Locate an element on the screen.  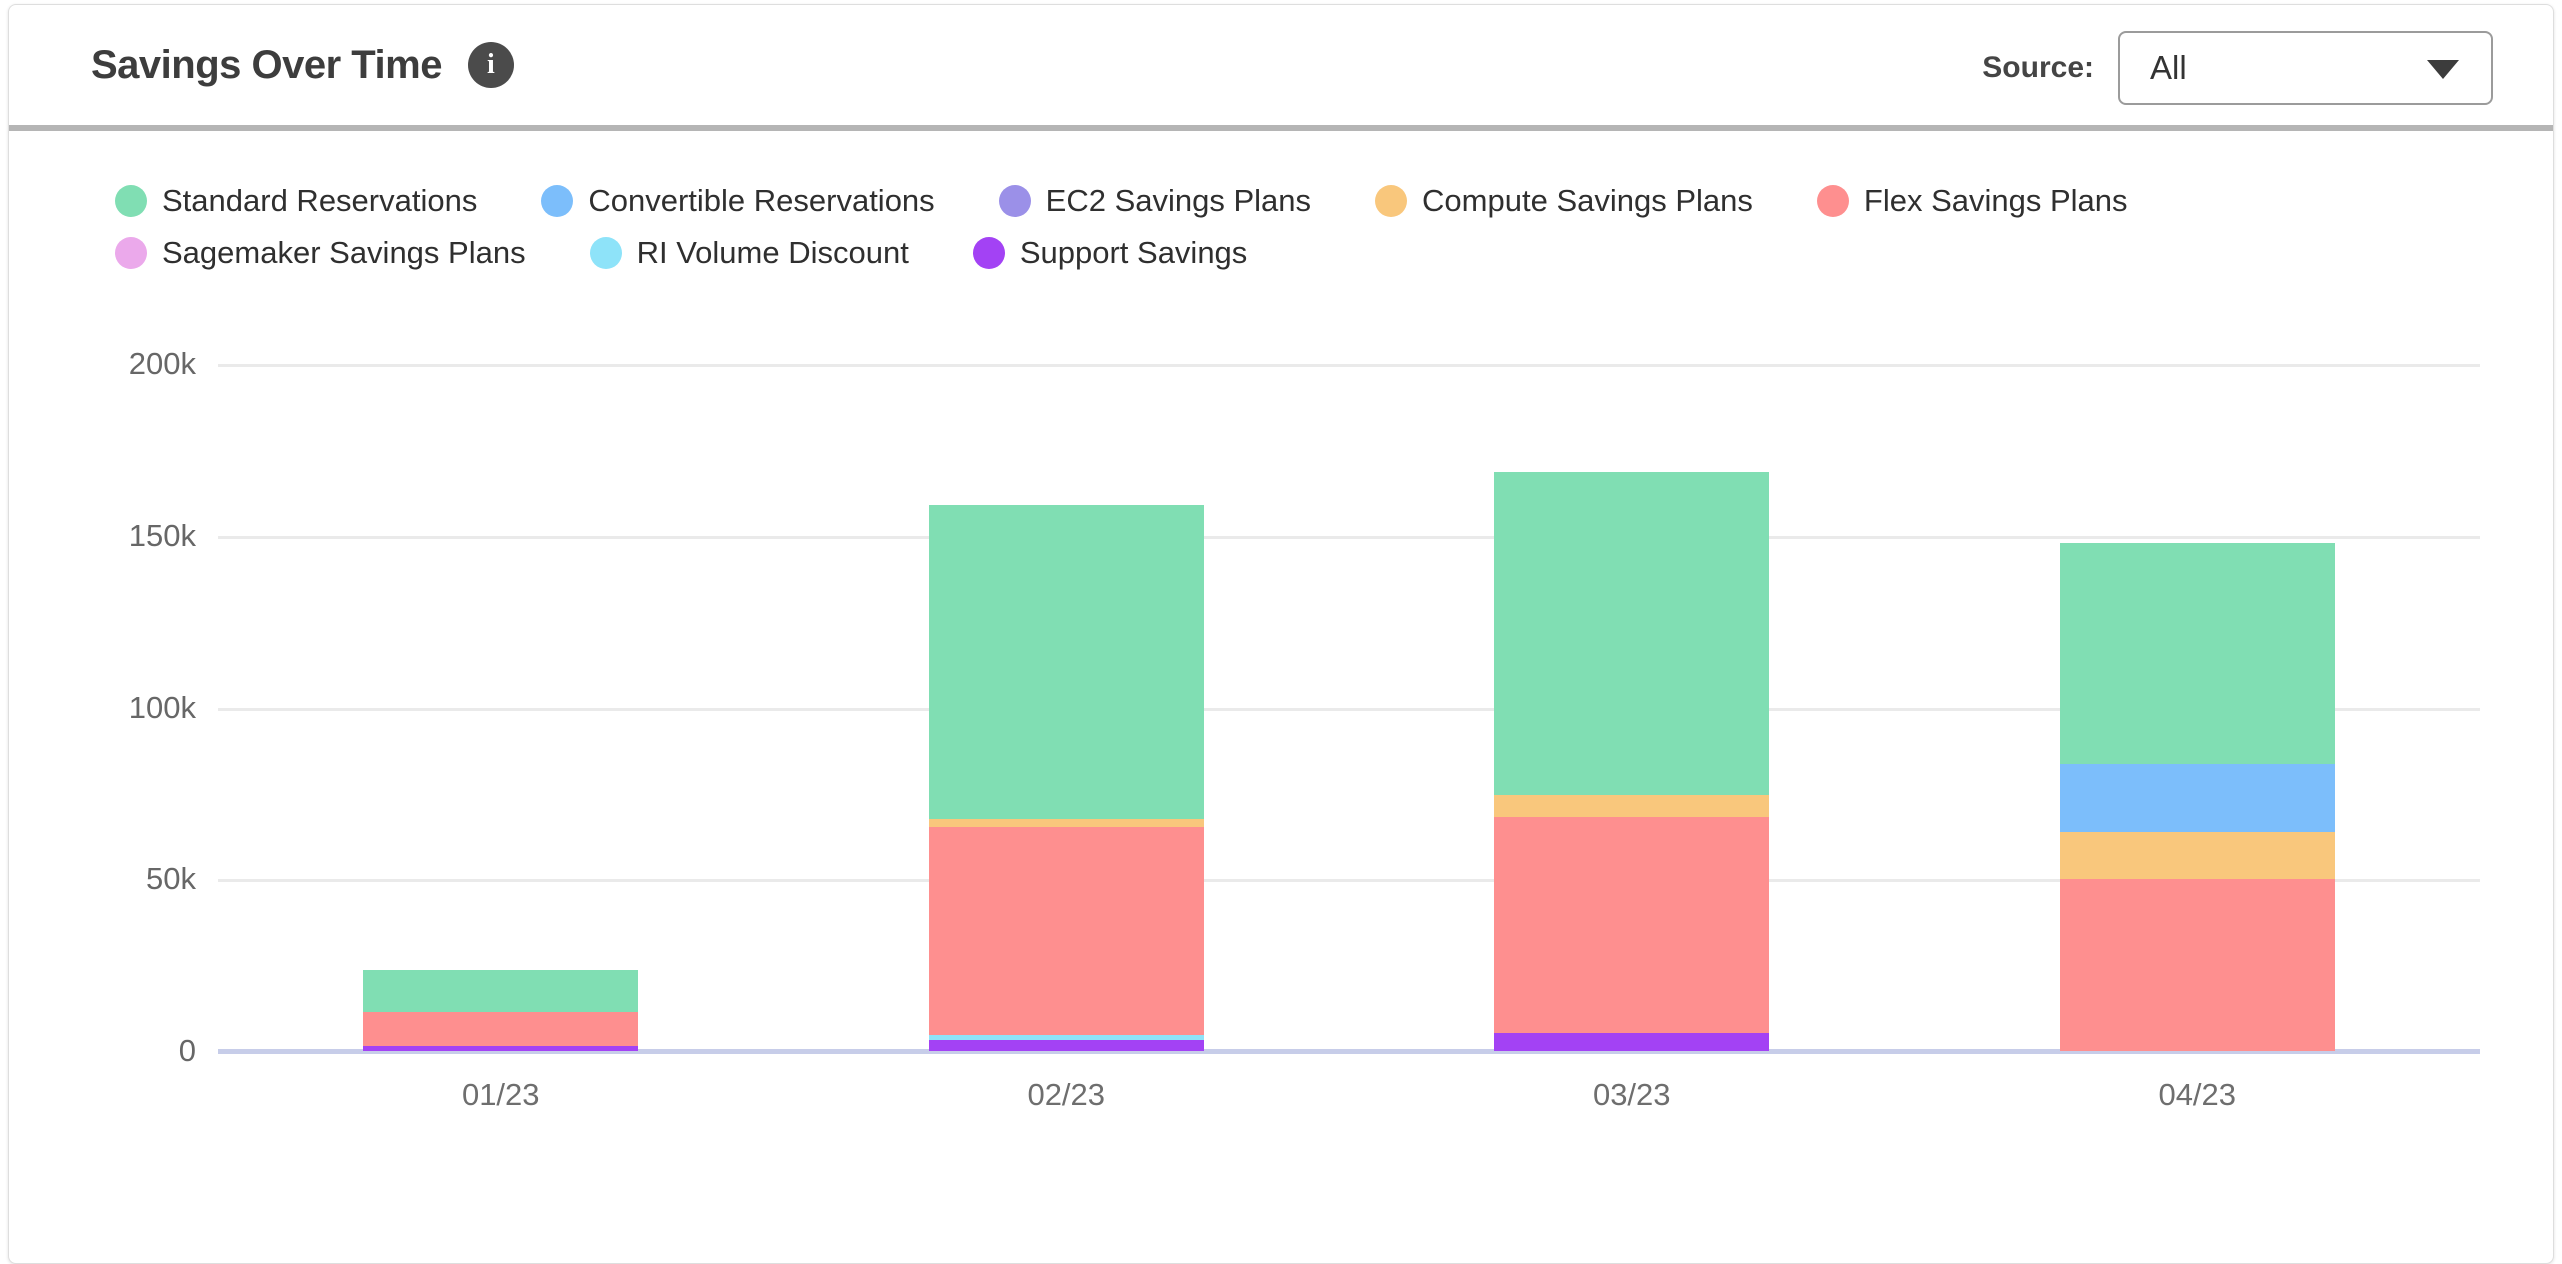
legend-label: Flex Savings Plans is located at coordinates (1995, 200).